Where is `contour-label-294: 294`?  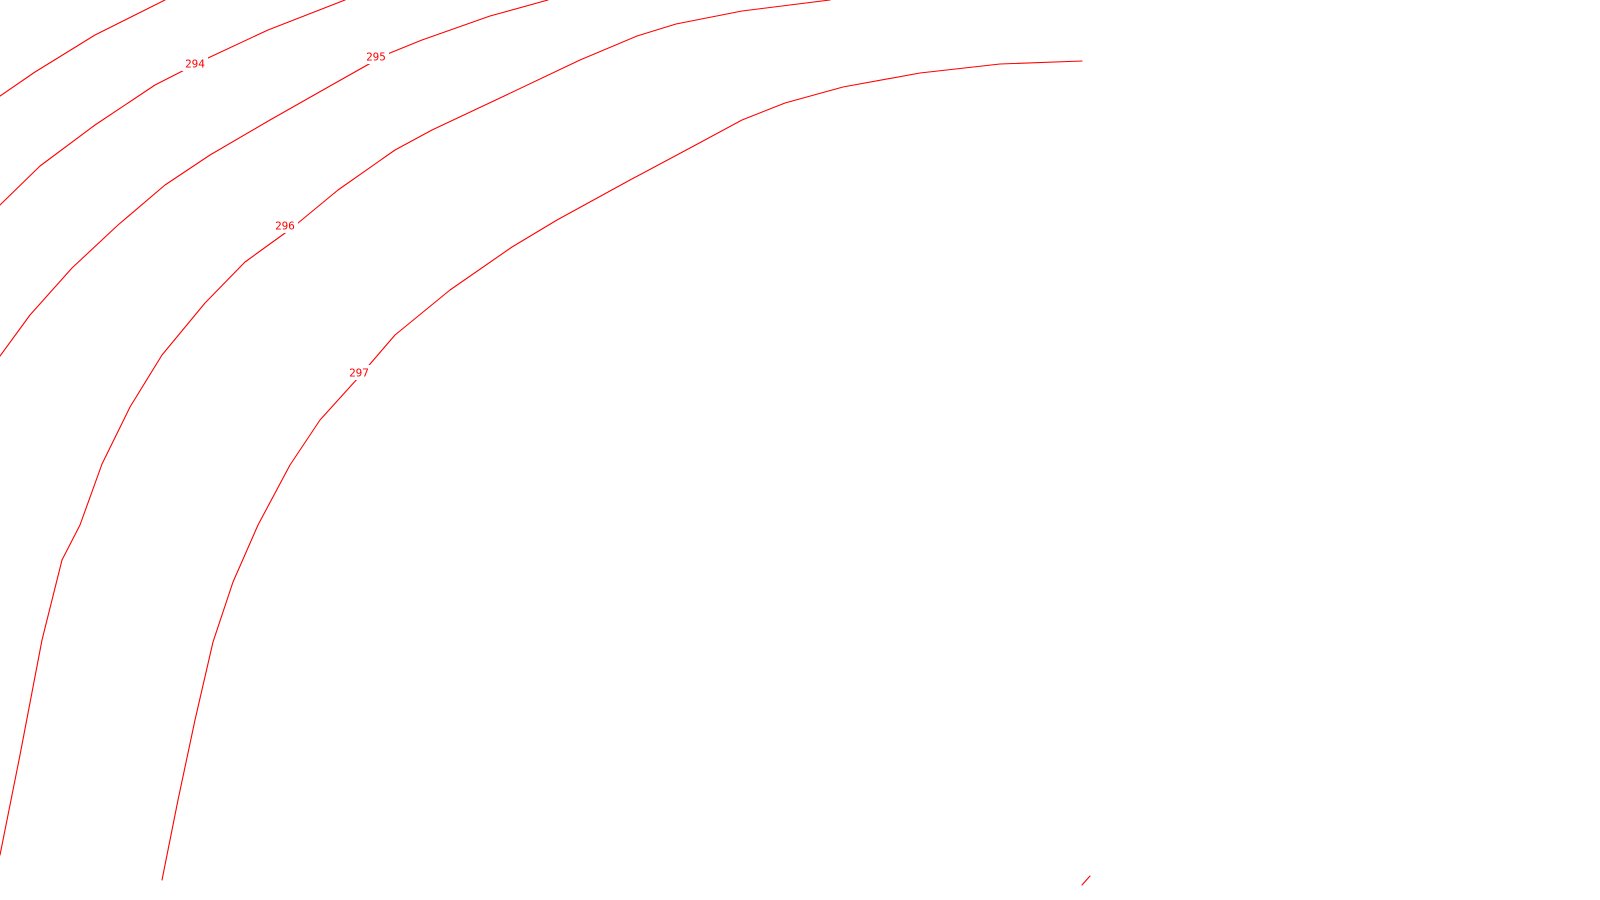
contour-label-294: 294 is located at coordinates (195, 64).